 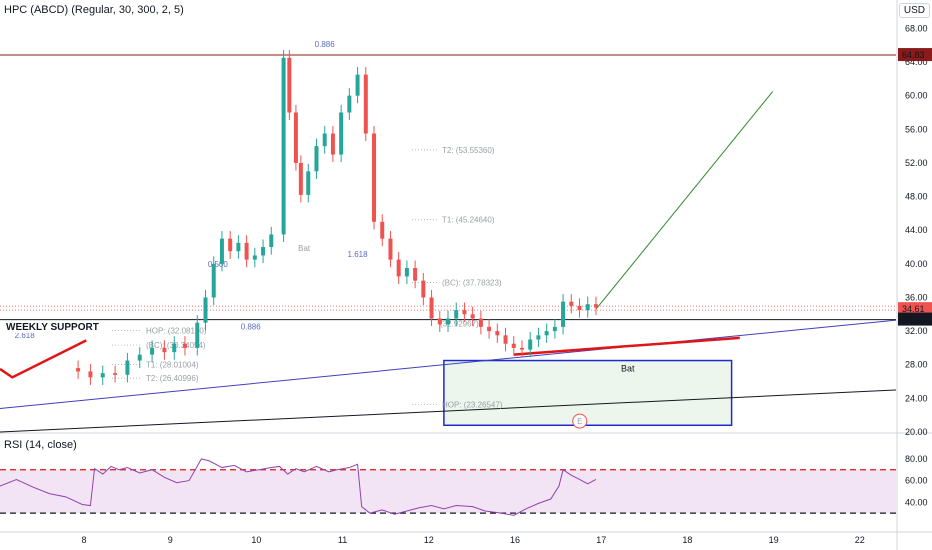 I want to click on ratio-label: 1.618, so click(x=358, y=254).